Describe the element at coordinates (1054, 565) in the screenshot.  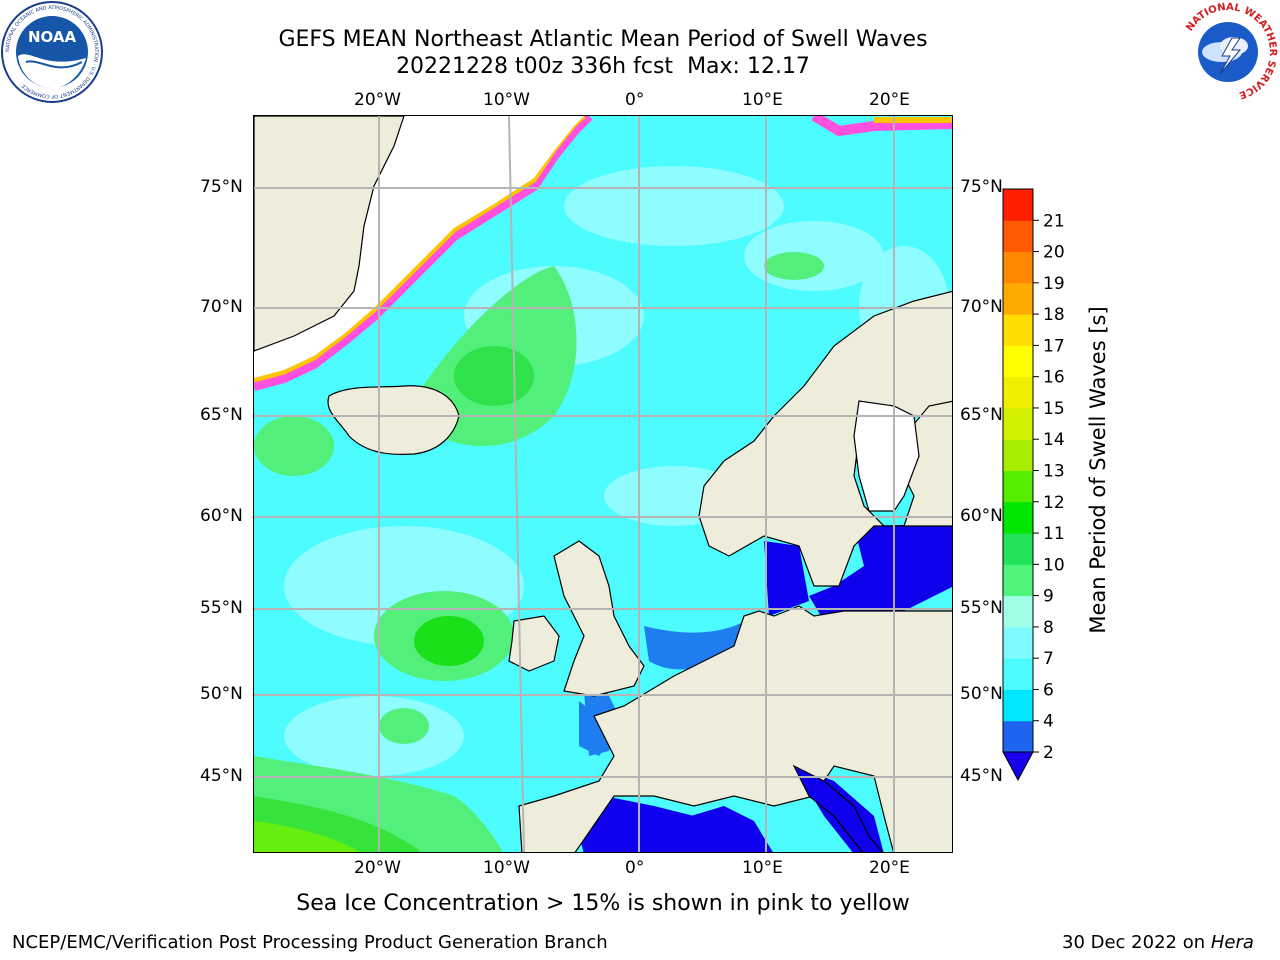
I see `colorbar-tick-label: 10` at that location.